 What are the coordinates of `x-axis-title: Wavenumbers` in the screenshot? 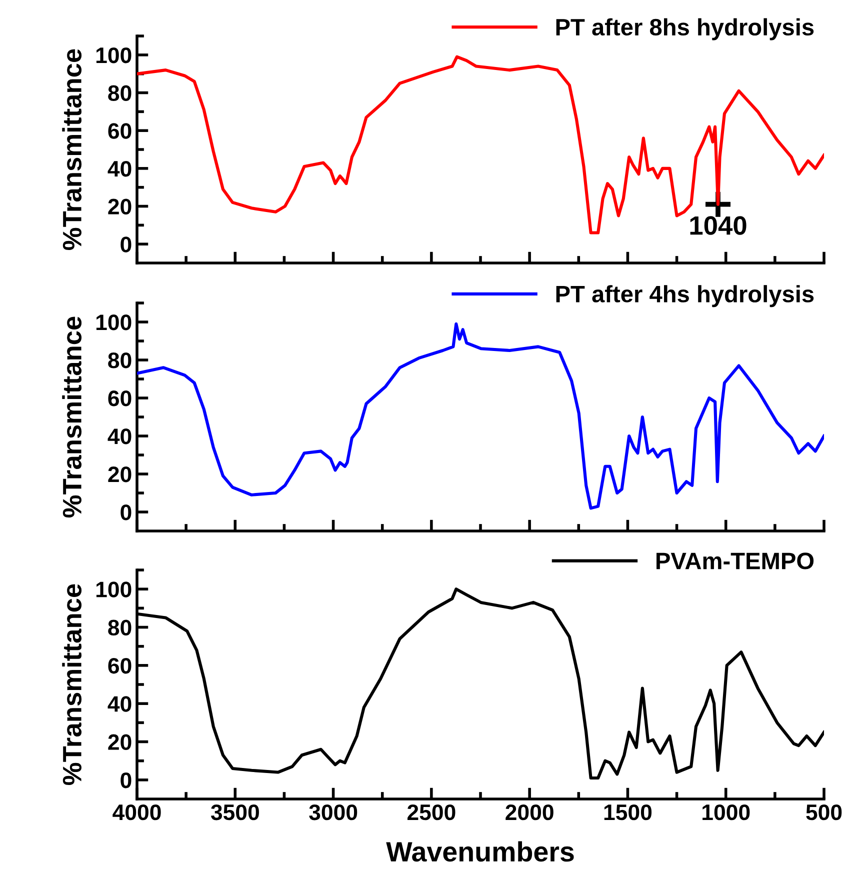 It's located at (480, 851).